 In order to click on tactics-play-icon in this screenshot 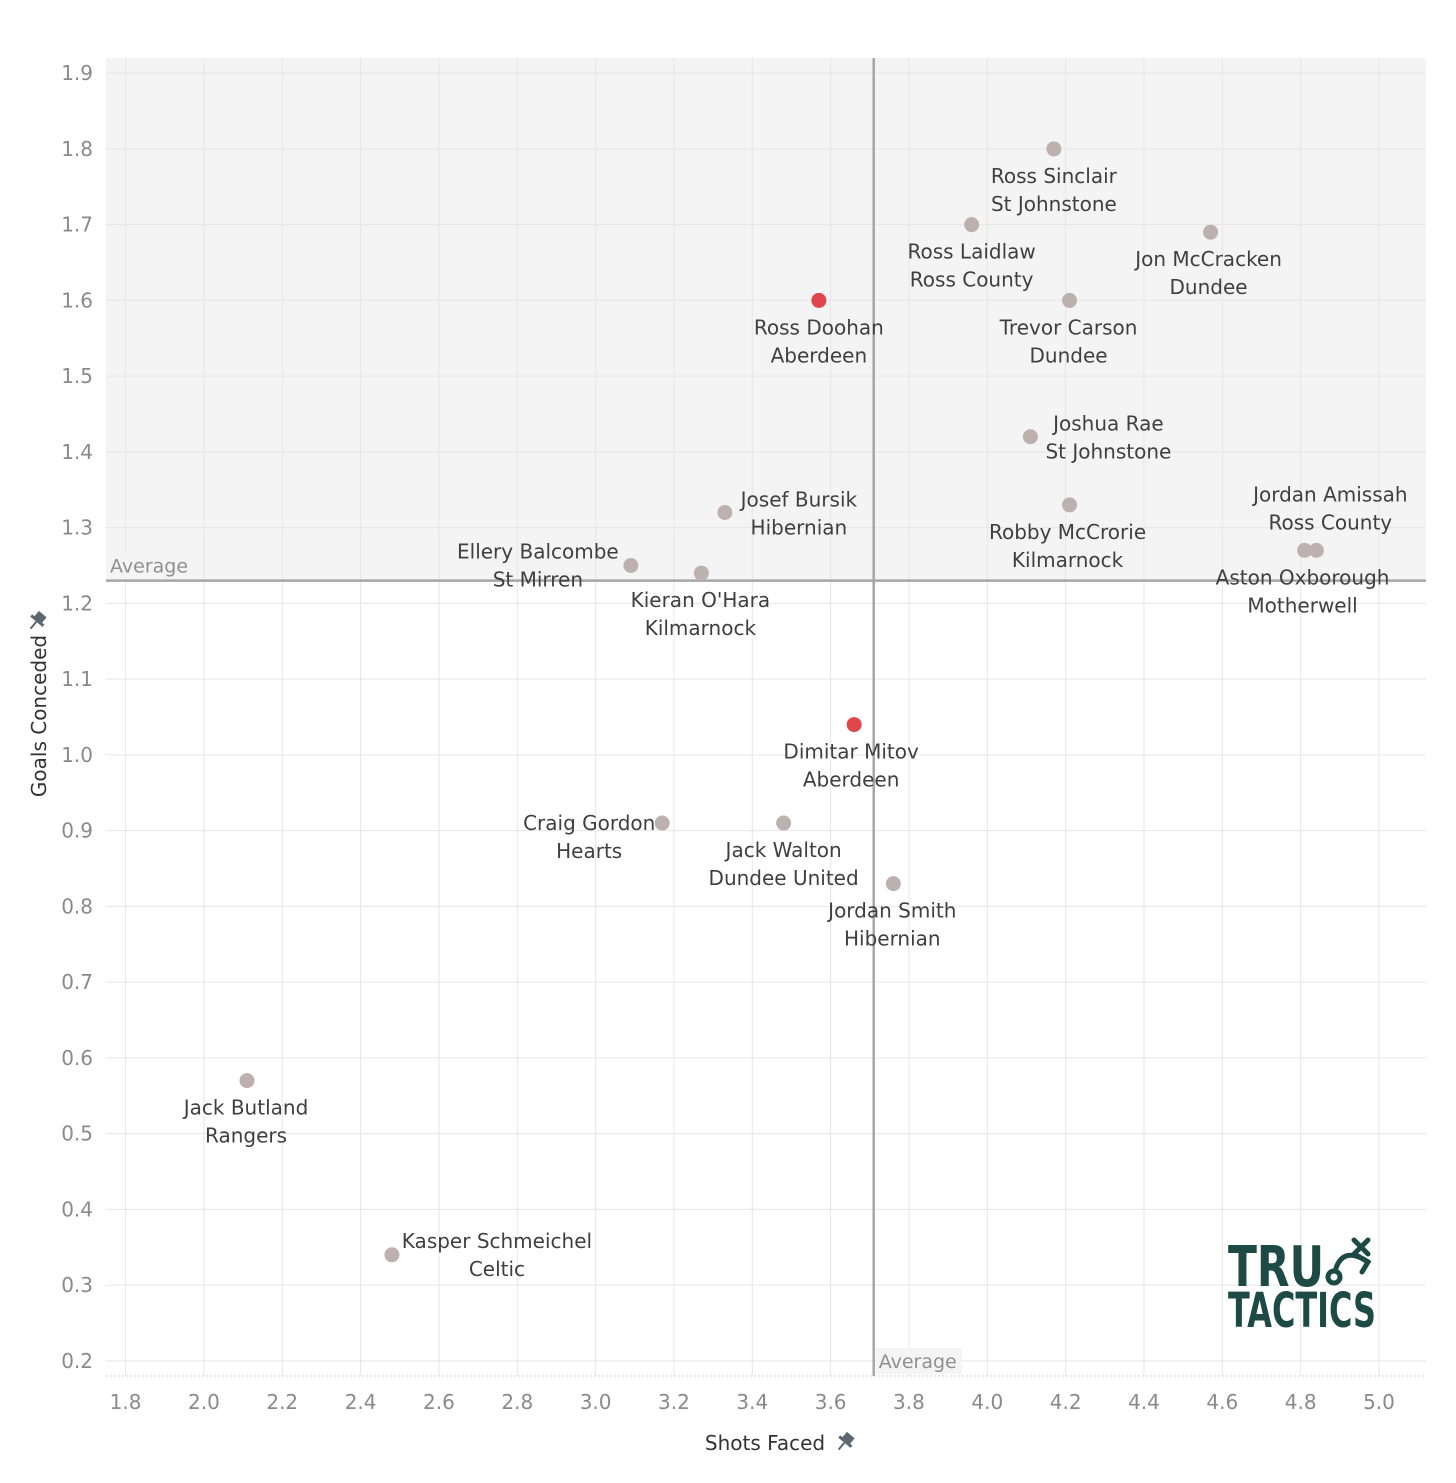, I will do `click(1348, 1261)`.